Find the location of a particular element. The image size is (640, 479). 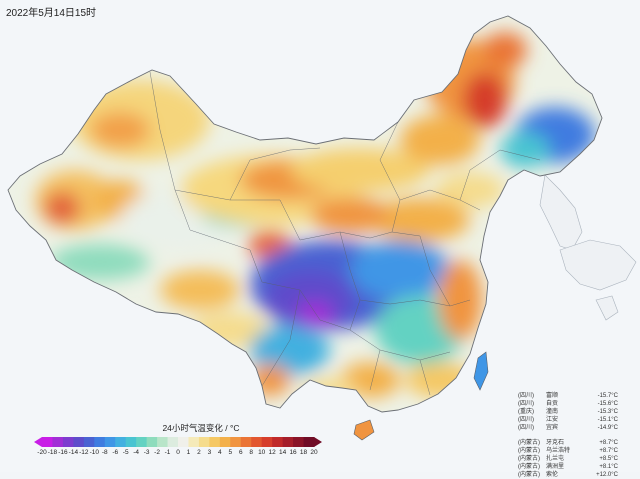

station-name: 潼南 is located at coordinates (552, 412).